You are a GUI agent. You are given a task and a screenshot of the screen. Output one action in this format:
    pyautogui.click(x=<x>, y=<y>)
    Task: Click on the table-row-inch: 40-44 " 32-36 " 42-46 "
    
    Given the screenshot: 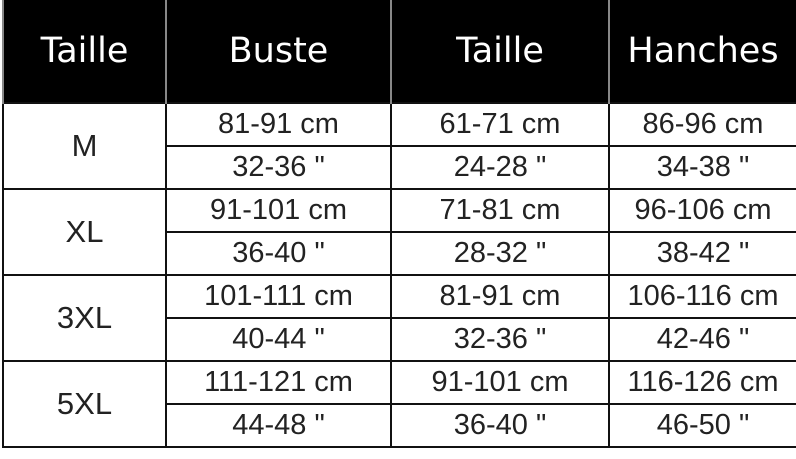 What is the action you would take?
    pyautogui.click(x=399, y=339)
    